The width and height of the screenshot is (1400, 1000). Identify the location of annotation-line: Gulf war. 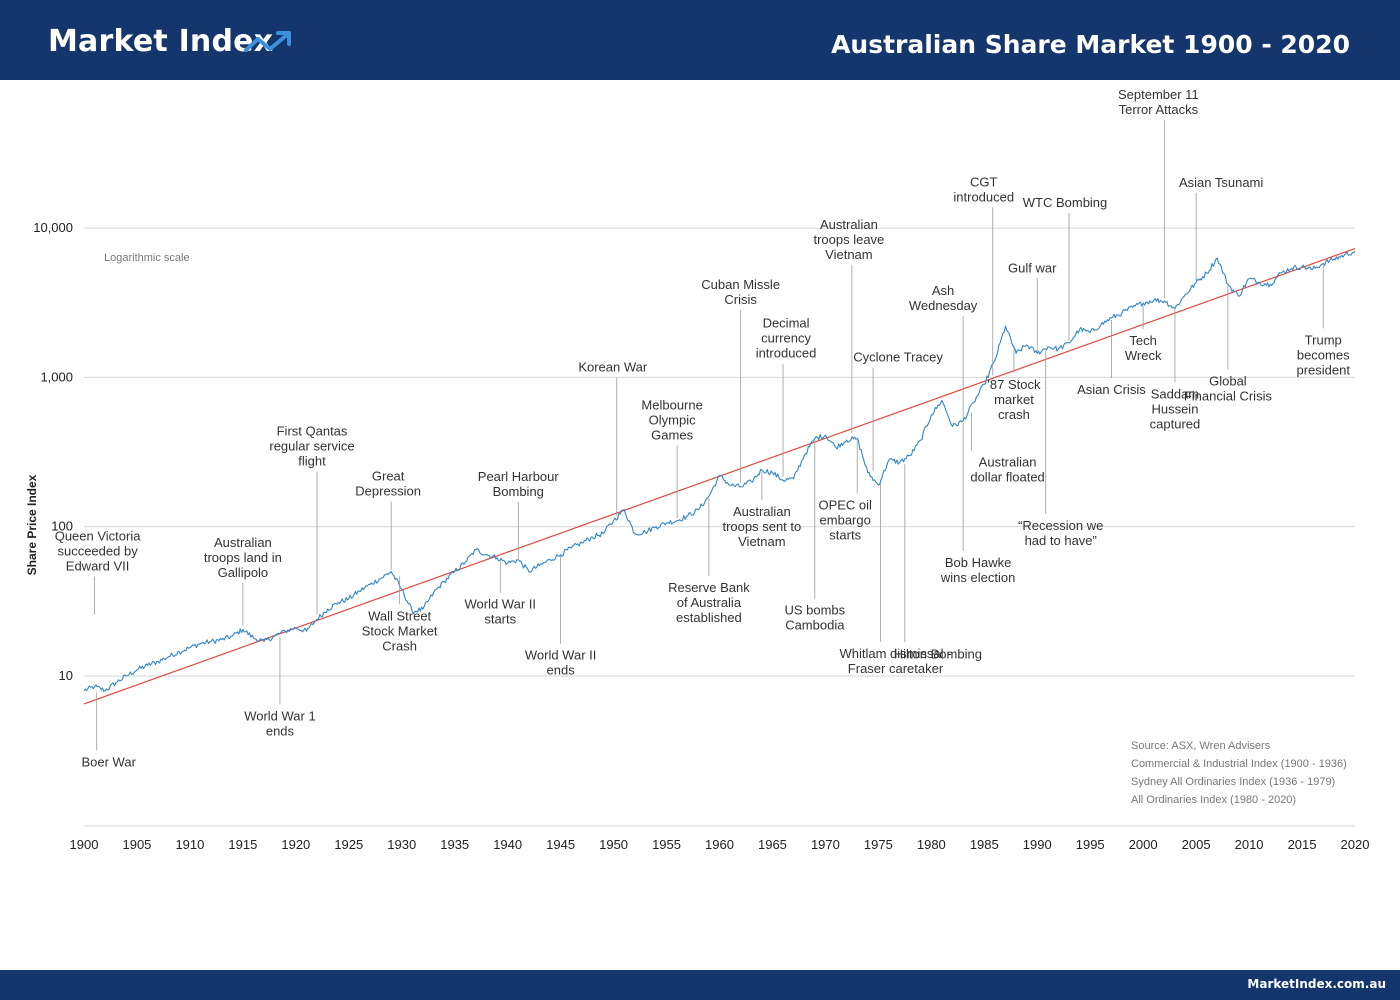
(1032, 267).